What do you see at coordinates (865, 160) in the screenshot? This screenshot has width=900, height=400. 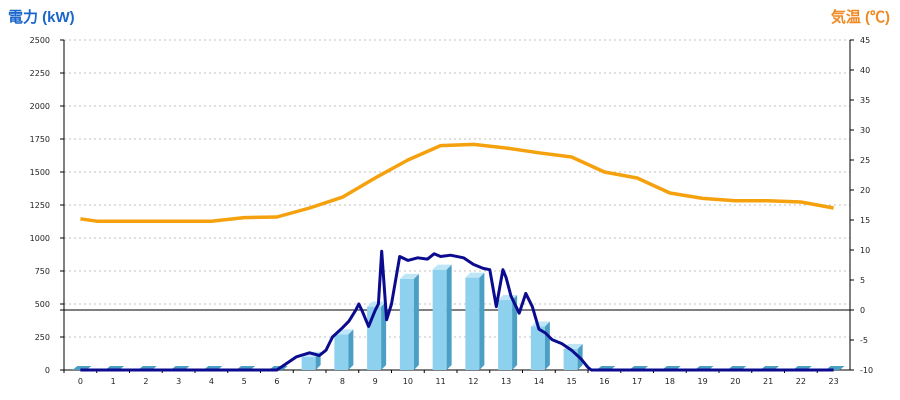 I see `right-axis-tick-label: 25` at bounding box center [865, 160].